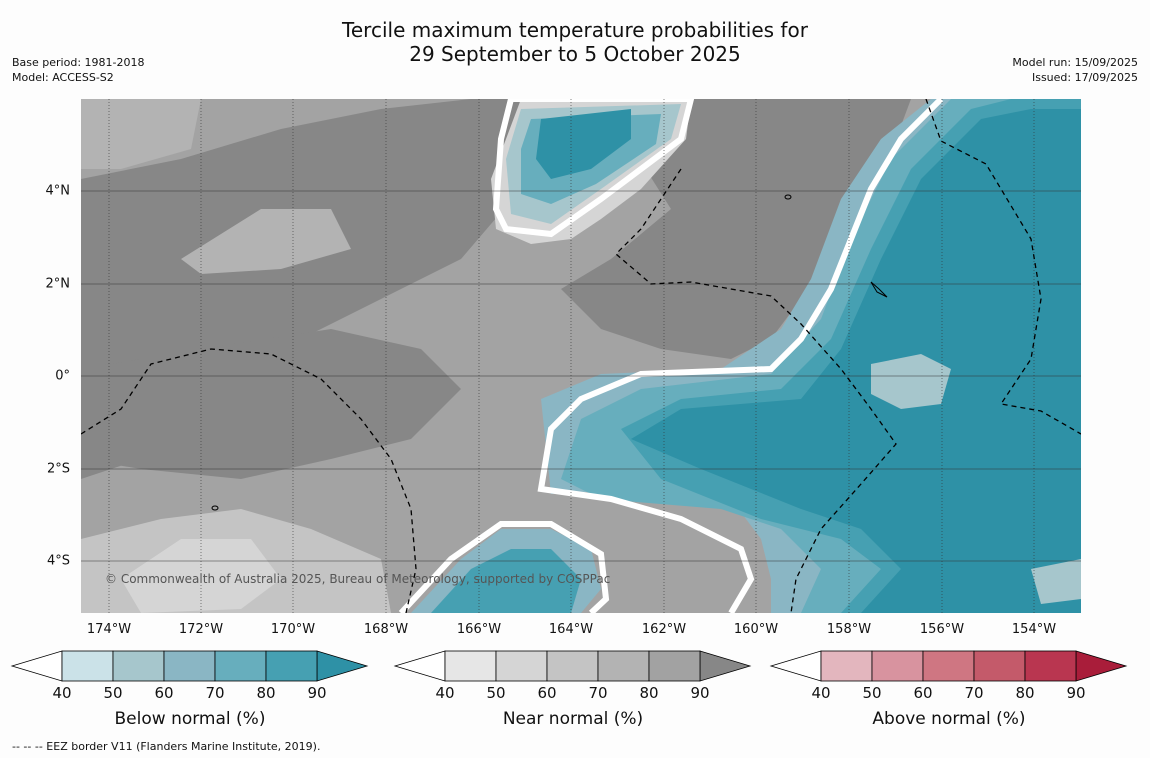 The height and width of the screenshot is (758, 1150). What do you see at coordinates (1056, 581) in the screenshot?
I see `below-50-se-patch` at bounding box center [1056, 581].